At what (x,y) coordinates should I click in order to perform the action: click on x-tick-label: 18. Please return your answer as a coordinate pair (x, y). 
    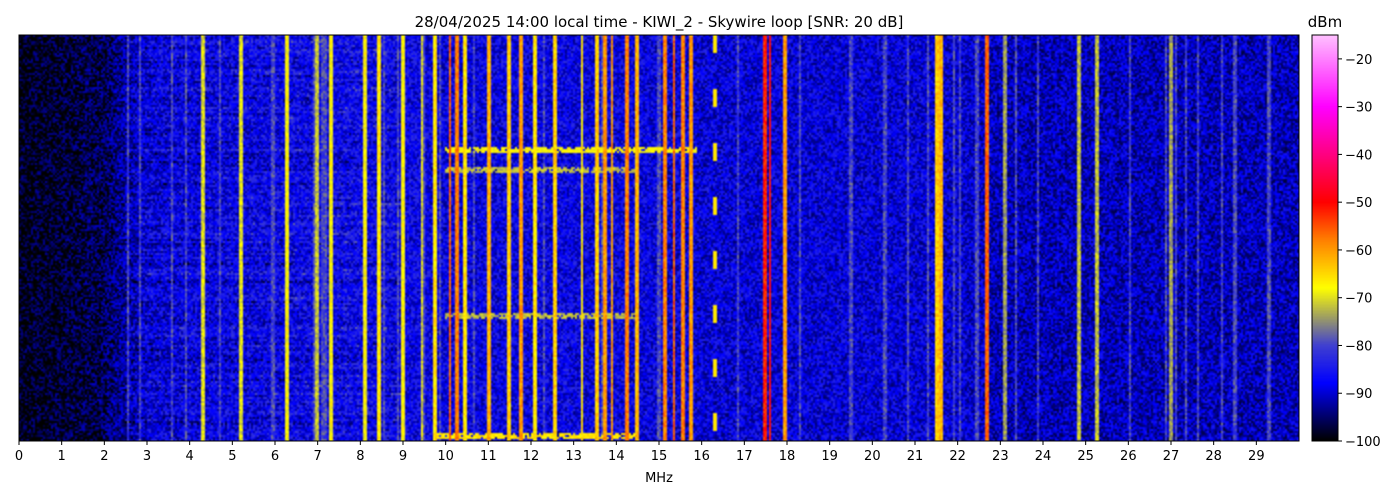
    Looking at the image, I should click on (787, 456).